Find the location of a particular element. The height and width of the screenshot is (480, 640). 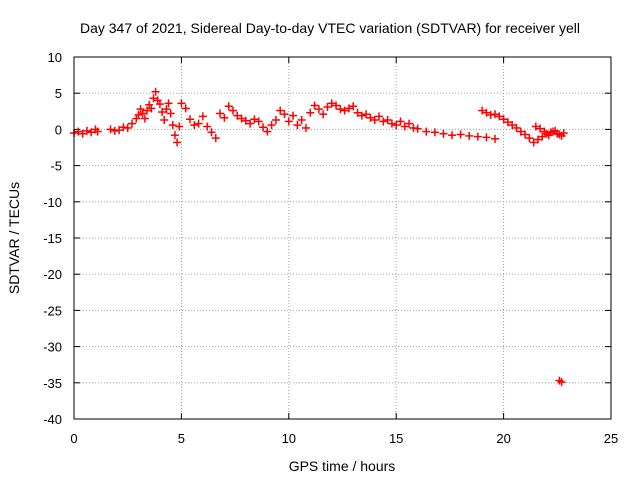

y-tick-label: 5 is located at coordinates (58, 93).